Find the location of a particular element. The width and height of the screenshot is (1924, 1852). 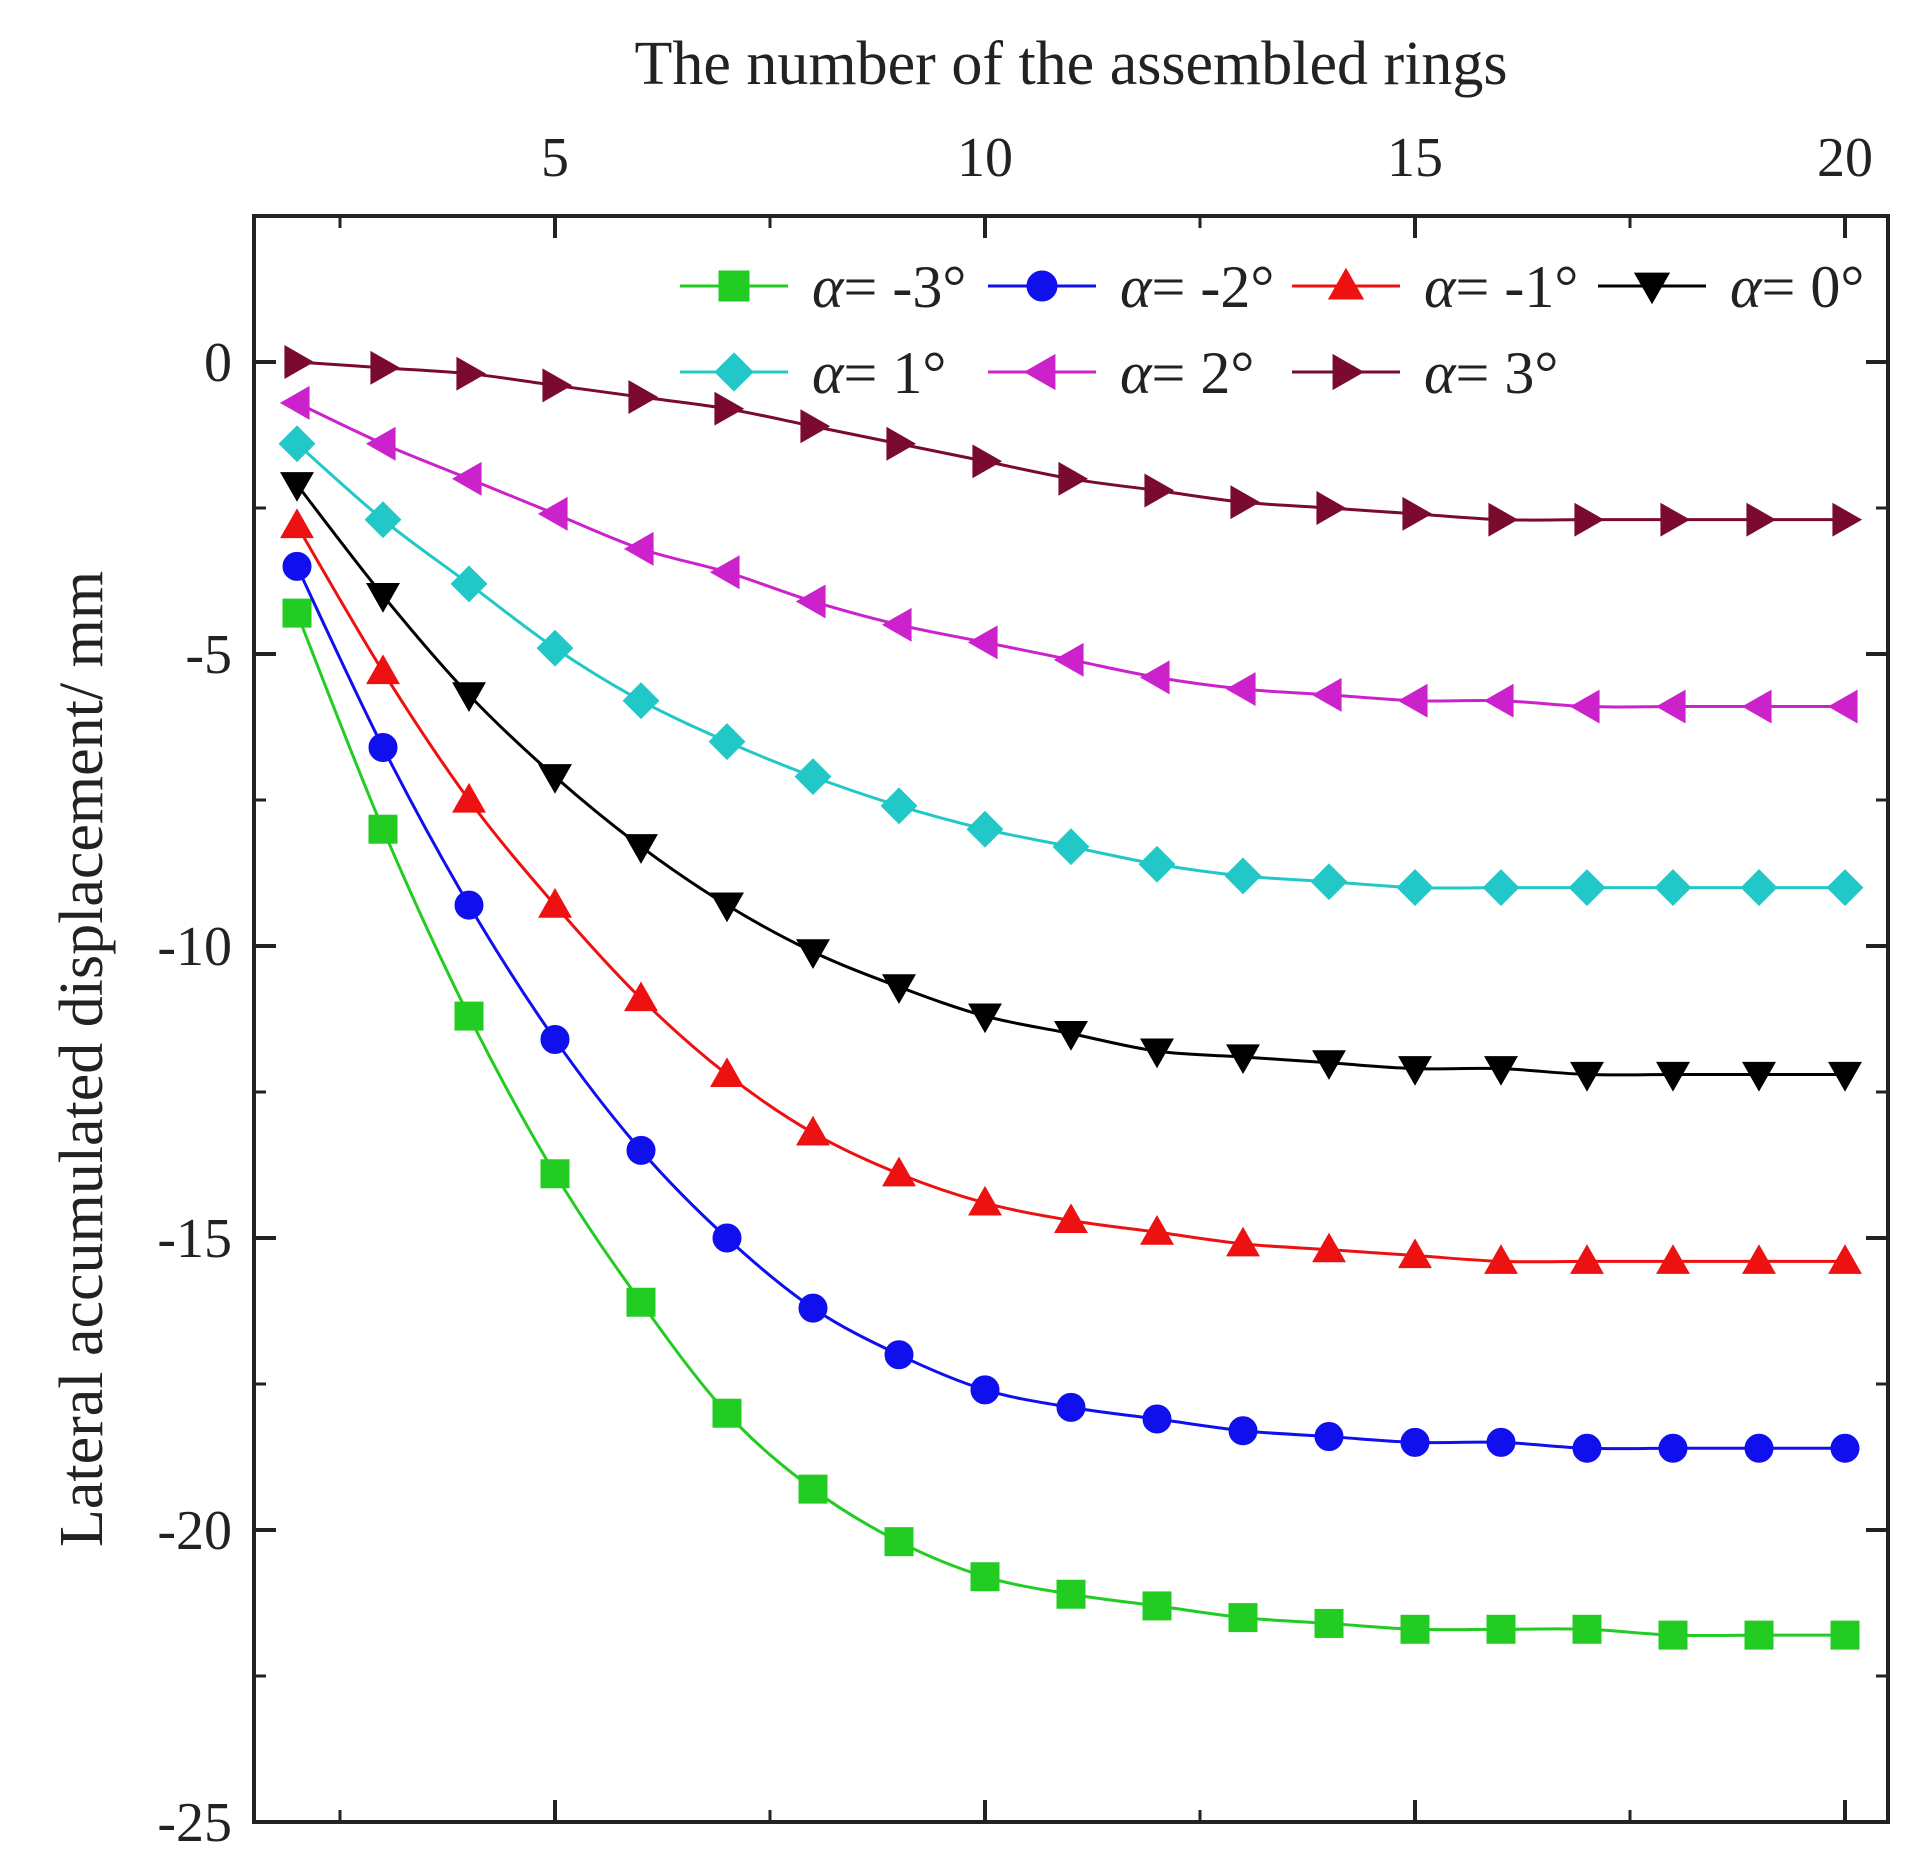

legend-label: α= -3° is located at coordinates (889, 287).